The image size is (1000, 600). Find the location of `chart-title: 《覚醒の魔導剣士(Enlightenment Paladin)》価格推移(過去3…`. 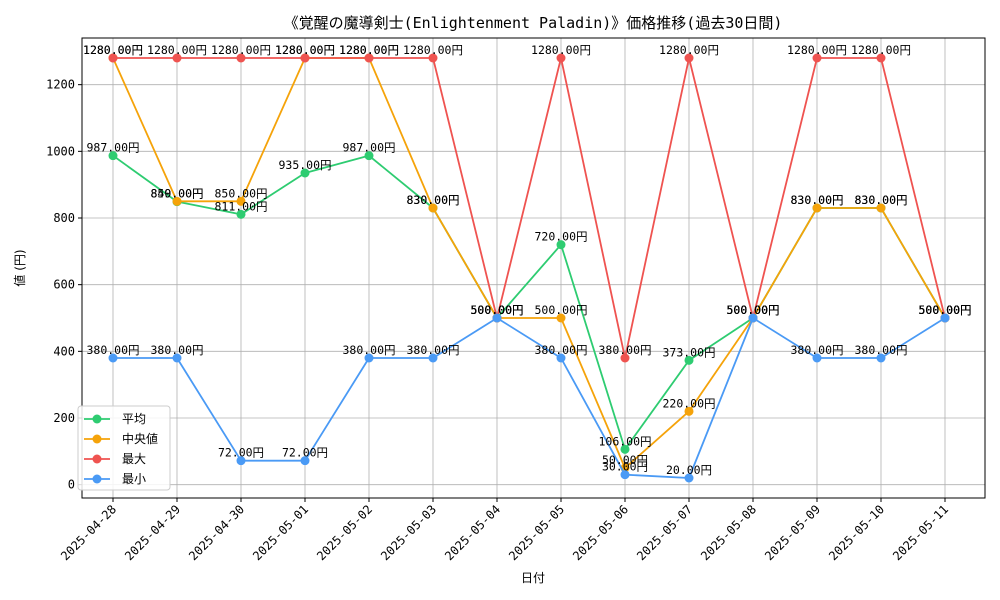

chart-title: 《覚醒の魔導剣士(Enlightenment Paladin)》価格推移(過去3… is located at coordinates (533, 23).